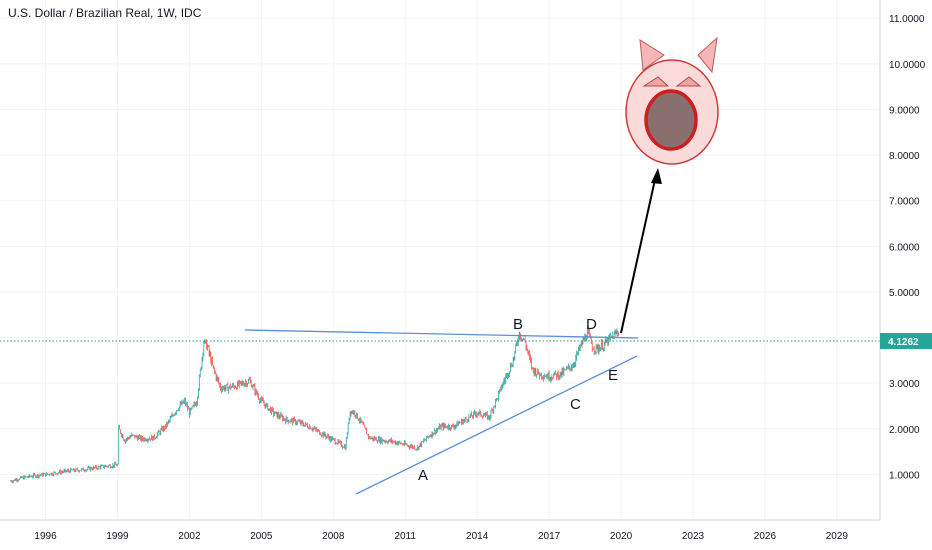  I want to click on x-tick-label: 2011, so click(405, 536).